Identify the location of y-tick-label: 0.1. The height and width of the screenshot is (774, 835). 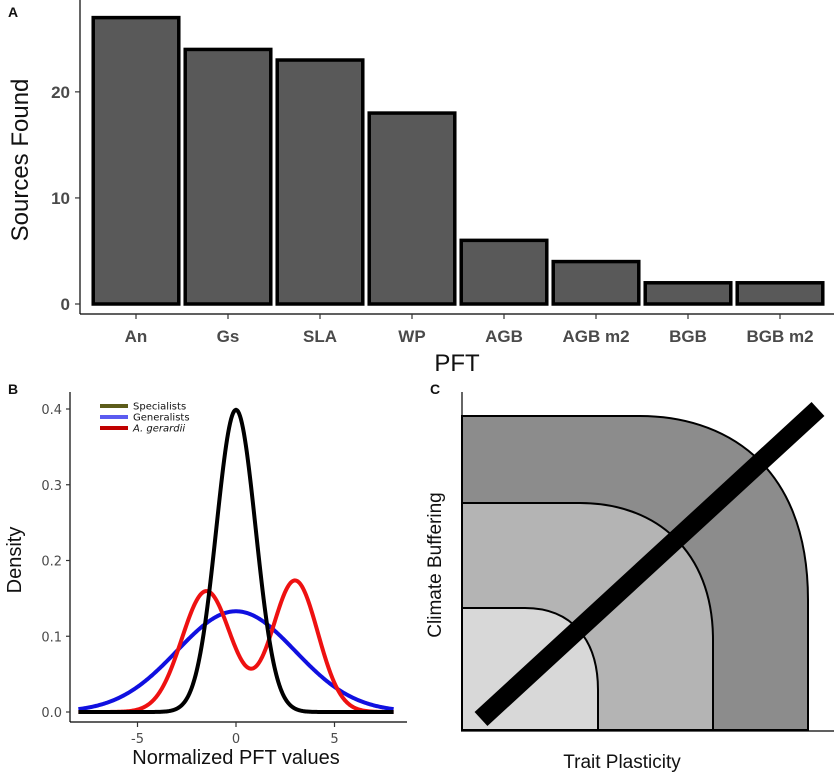
(51, 637).